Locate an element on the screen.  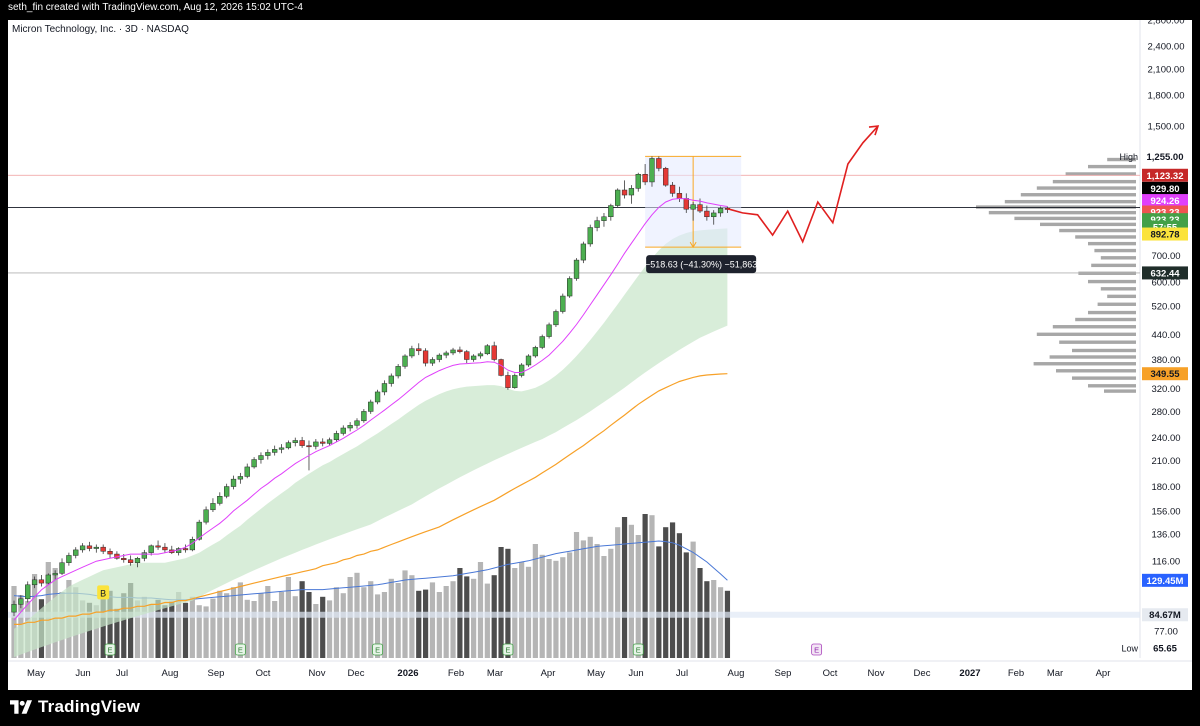
footer-brand: TradingView is located at coordinates (75, 707).